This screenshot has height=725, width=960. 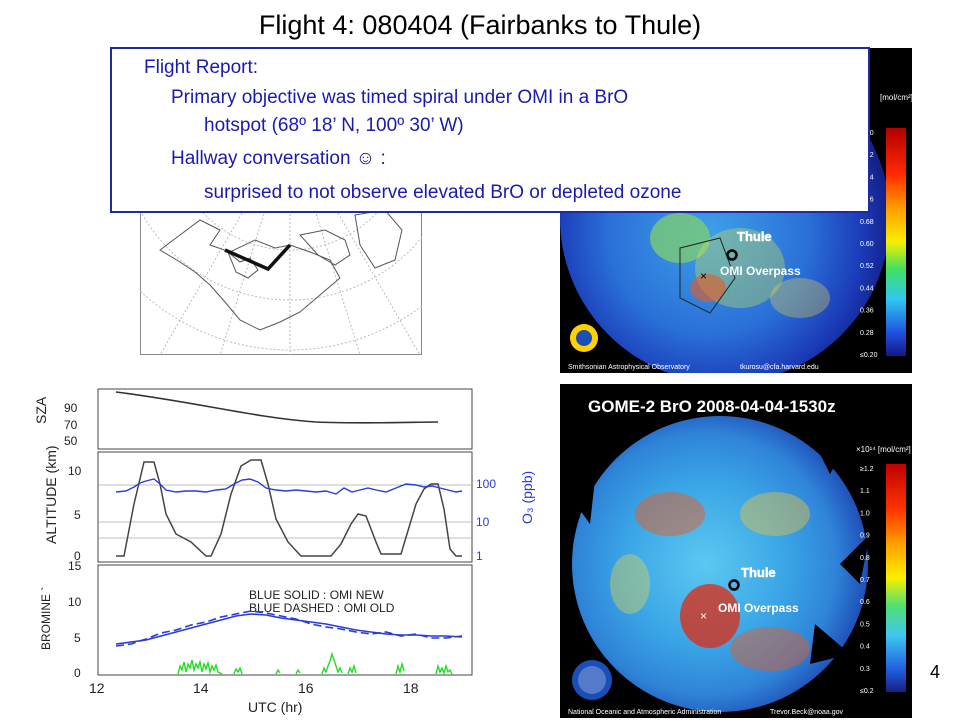 I want to click on sao-email: tkurosu@cfa.harvard.edu, so click(x=779, y=367).